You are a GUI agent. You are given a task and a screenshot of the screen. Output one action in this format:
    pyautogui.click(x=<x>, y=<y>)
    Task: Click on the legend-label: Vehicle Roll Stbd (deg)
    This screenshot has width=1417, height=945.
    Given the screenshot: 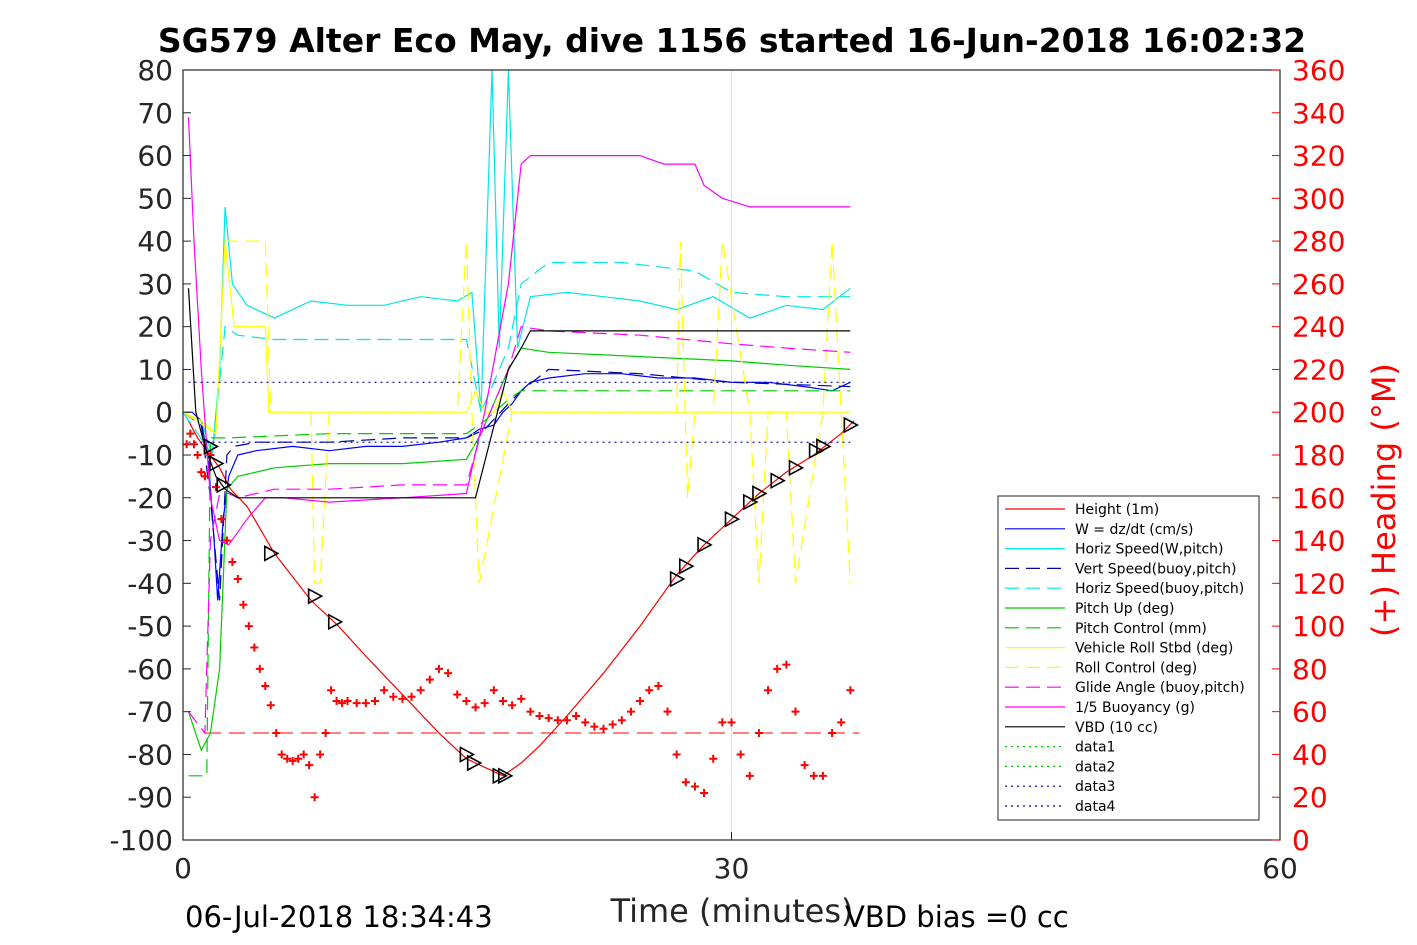 What is the action you would take?
    pyautogui.click(x=1154, y=649)
    